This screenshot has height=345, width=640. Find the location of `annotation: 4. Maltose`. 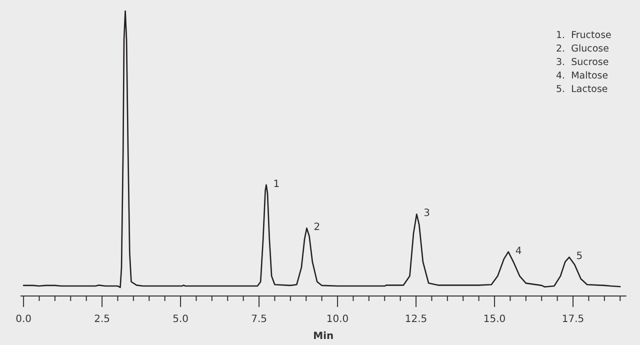

annotation: 4. Maltose is located at coordinates (582, 76).